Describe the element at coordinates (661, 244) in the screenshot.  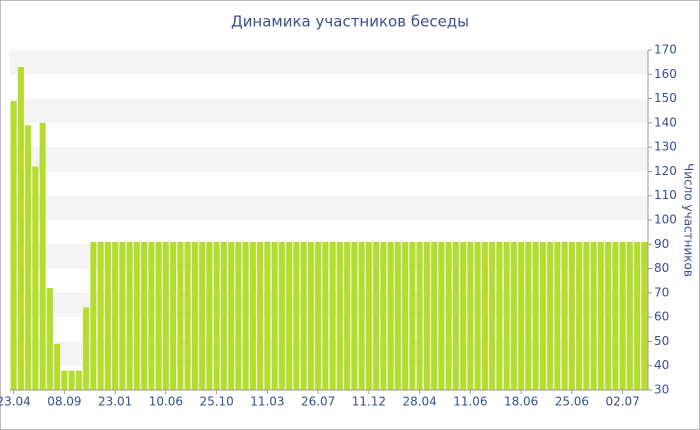
I see `y-tick-label: 90` at that location.